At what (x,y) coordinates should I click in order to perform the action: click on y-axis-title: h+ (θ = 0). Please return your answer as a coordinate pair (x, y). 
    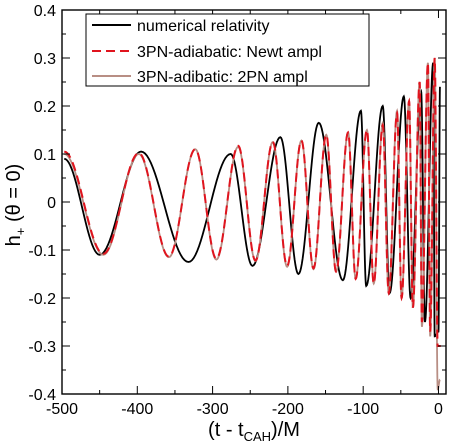
    Looking at the image, I should click on (15, 205).